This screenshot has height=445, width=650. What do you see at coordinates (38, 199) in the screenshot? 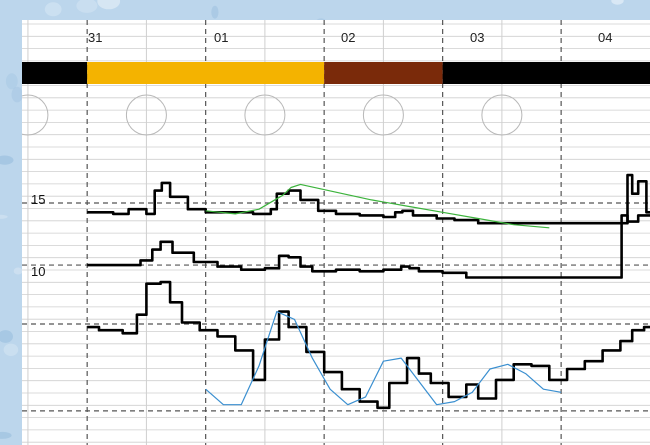
I see `y-tick-label: 15` at bounding box center [38, 199].